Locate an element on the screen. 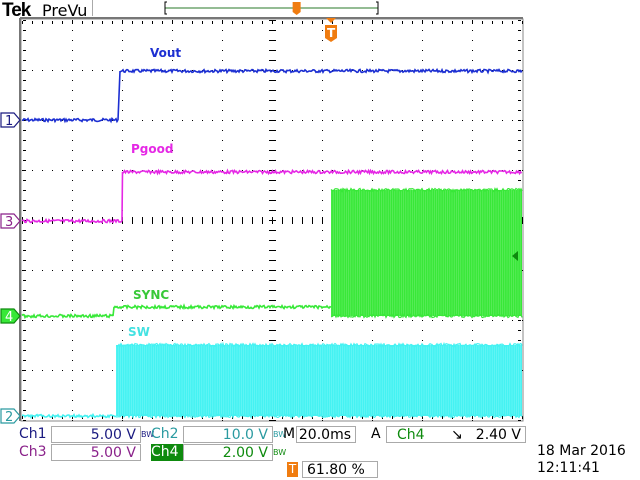 This screenshot has width=640, height=480. trace-pgood is located at coordinates (272, 196).